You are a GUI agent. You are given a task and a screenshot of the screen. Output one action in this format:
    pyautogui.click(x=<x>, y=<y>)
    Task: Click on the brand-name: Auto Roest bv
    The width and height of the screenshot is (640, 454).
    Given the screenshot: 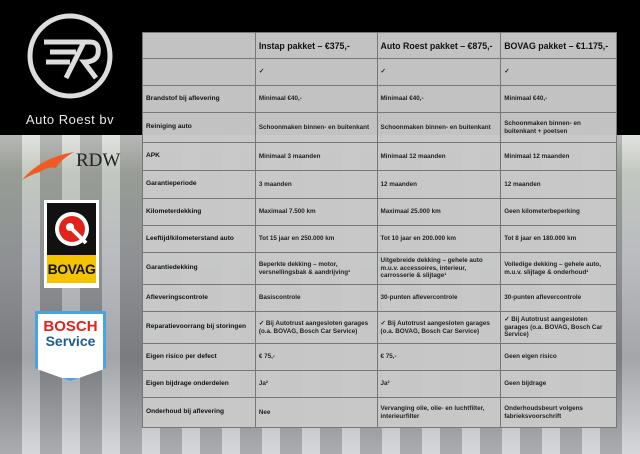 What is the action you would take?
    pyautogui.click(x=70, y=119)
    